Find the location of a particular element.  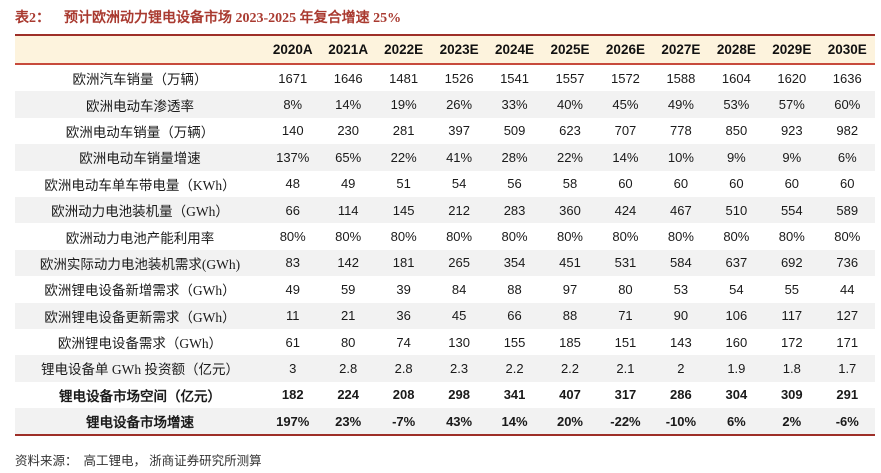

cell-value: 127 is located at coordinates (847, 315).